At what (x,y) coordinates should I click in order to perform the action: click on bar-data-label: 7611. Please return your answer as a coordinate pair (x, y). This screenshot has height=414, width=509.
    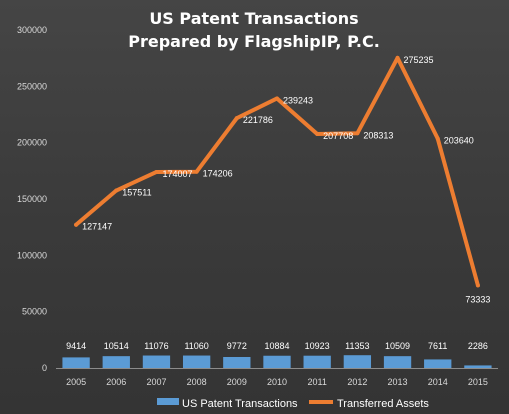
    Looking at the image, I should click on (437, 346).